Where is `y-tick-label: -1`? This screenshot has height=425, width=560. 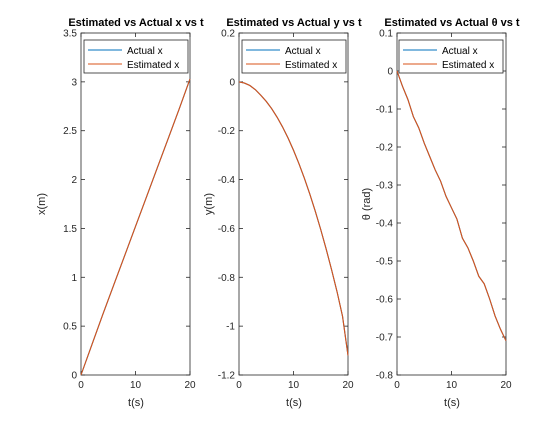
y-tick-label: -1 is located at coordinates (230, 327).